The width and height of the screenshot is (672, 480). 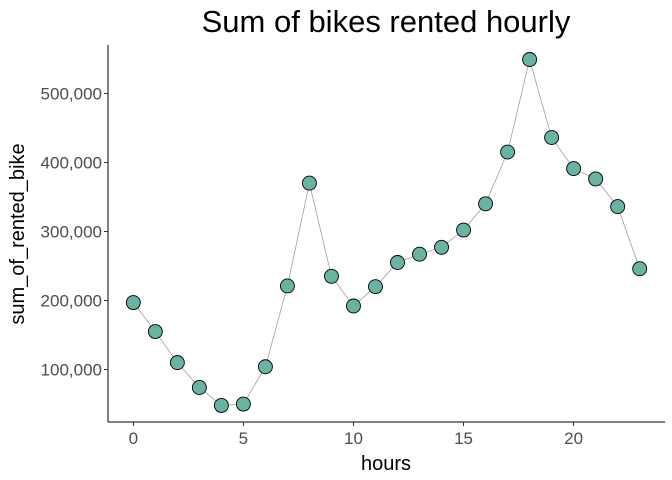 What do you see at coordinates (71, 162) in the screenshot?
I see `y-tick-label: 400,000` at bounding box center [71, 162].